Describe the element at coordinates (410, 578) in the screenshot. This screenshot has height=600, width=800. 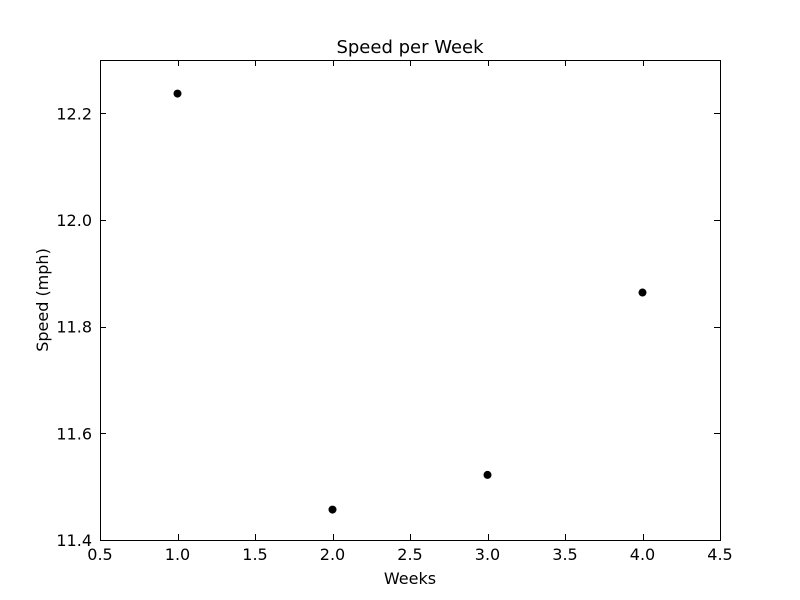
I see `x-axis-label: Weeks` at that location.